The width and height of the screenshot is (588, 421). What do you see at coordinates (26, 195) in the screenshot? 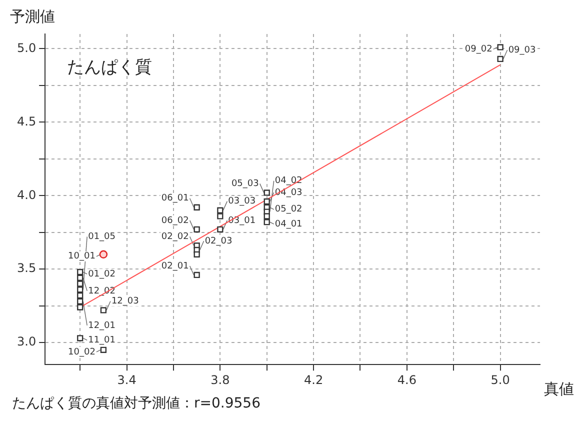
I see `y-tick-label: 4.0` at bounding box center [26, 195].